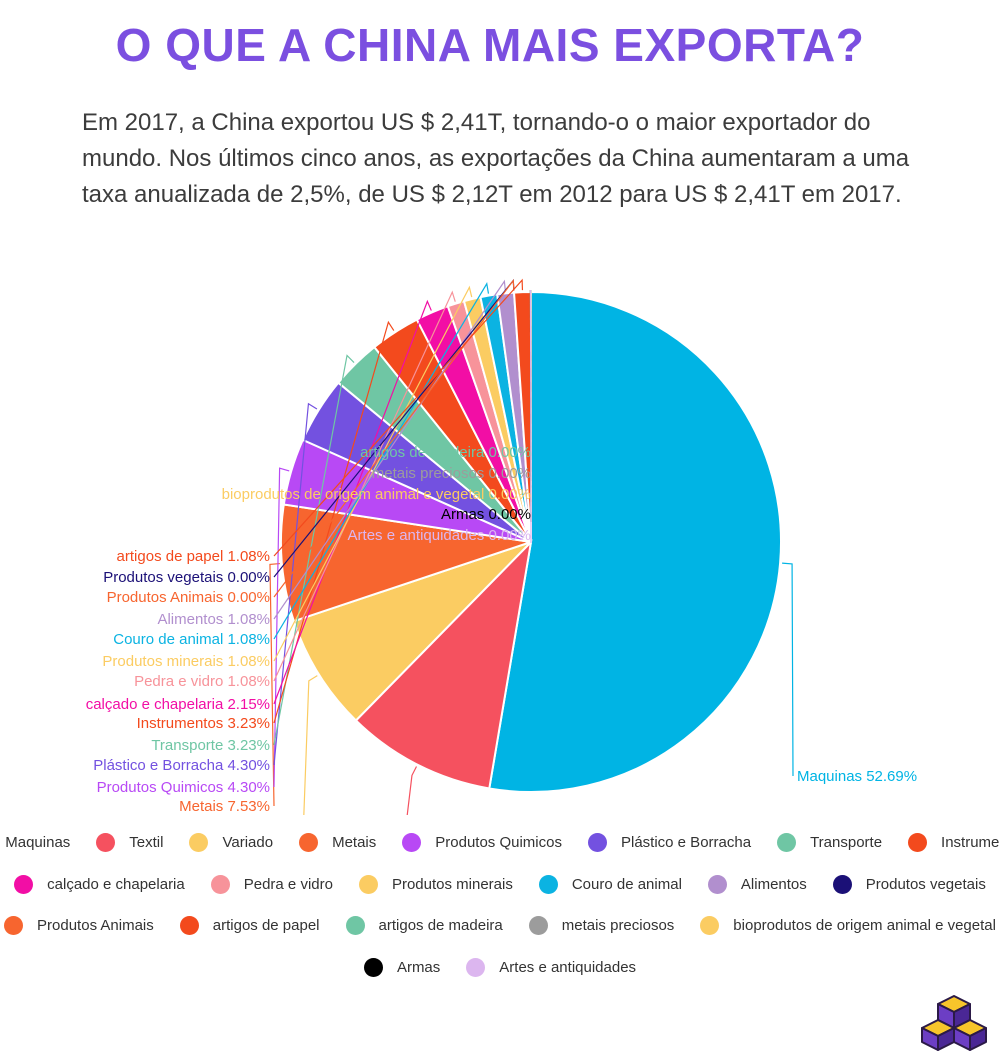 The image size is (1000, 1061). What do you see at coordinates (757, 884) in the screenshot?
I see `legend-item-alimentos: Alimentos` at bounding box center [757, 884].